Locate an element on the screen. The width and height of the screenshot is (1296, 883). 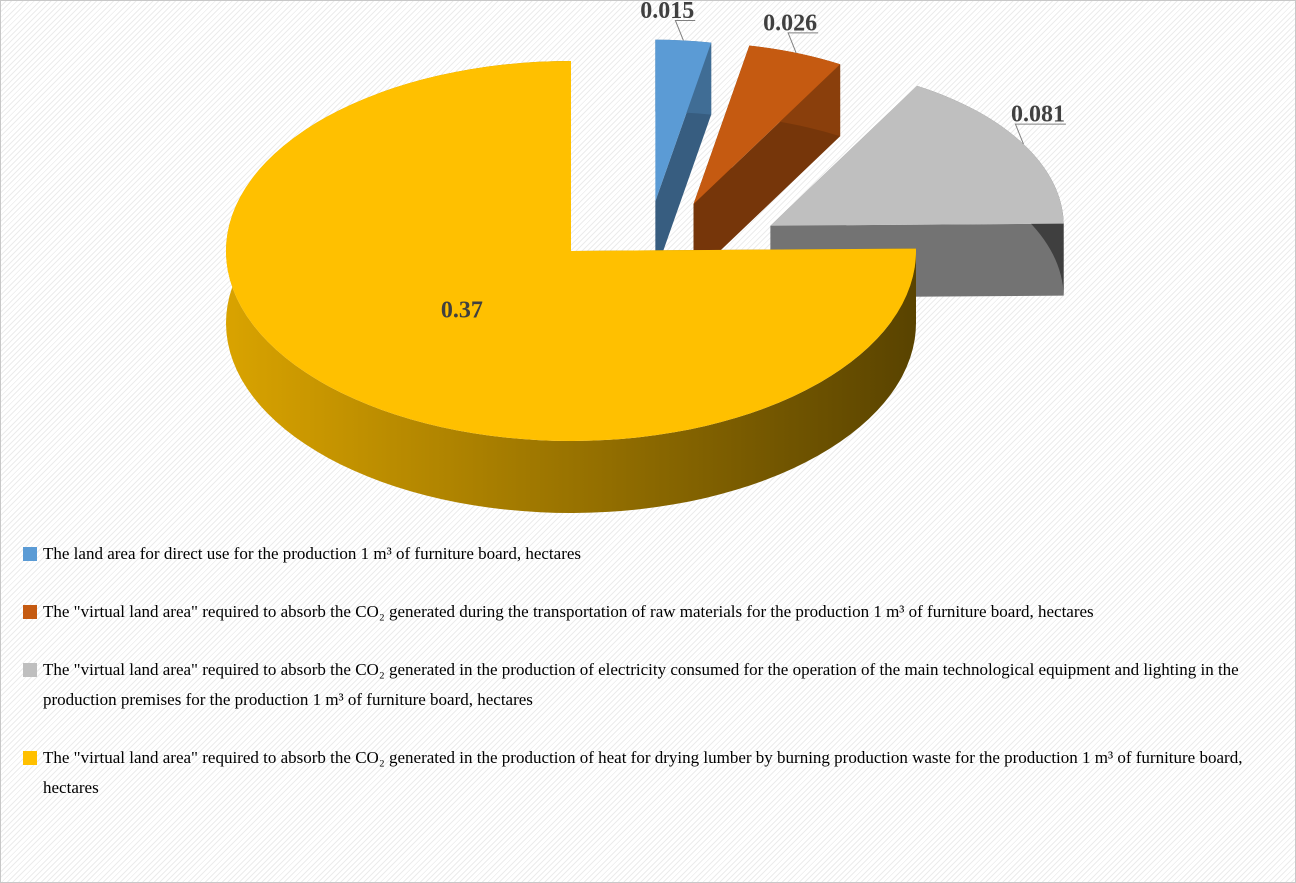
data-label: 0.026 is located at coordinates (790, 23).